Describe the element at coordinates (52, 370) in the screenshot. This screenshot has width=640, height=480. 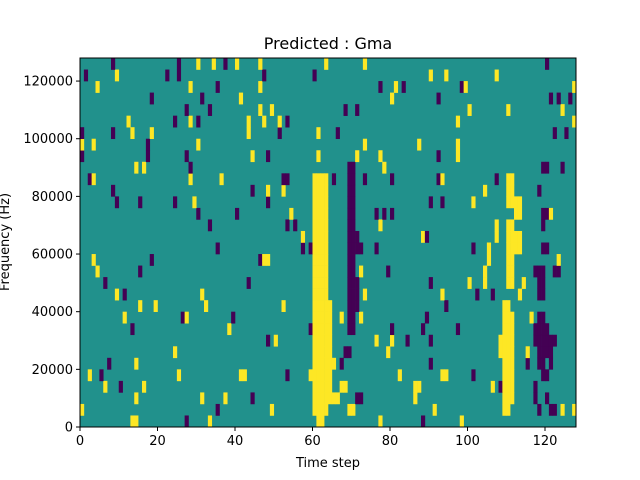
I see `y-tick-label: 20000` at that location.